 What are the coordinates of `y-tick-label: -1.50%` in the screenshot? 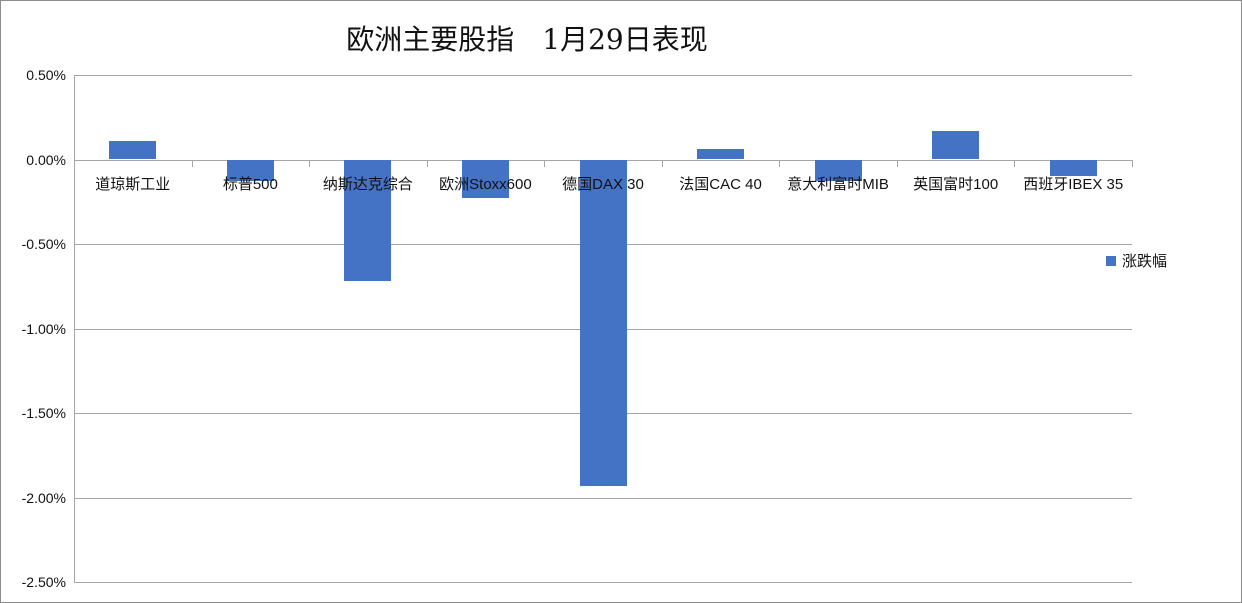 It's located at (43, 413).